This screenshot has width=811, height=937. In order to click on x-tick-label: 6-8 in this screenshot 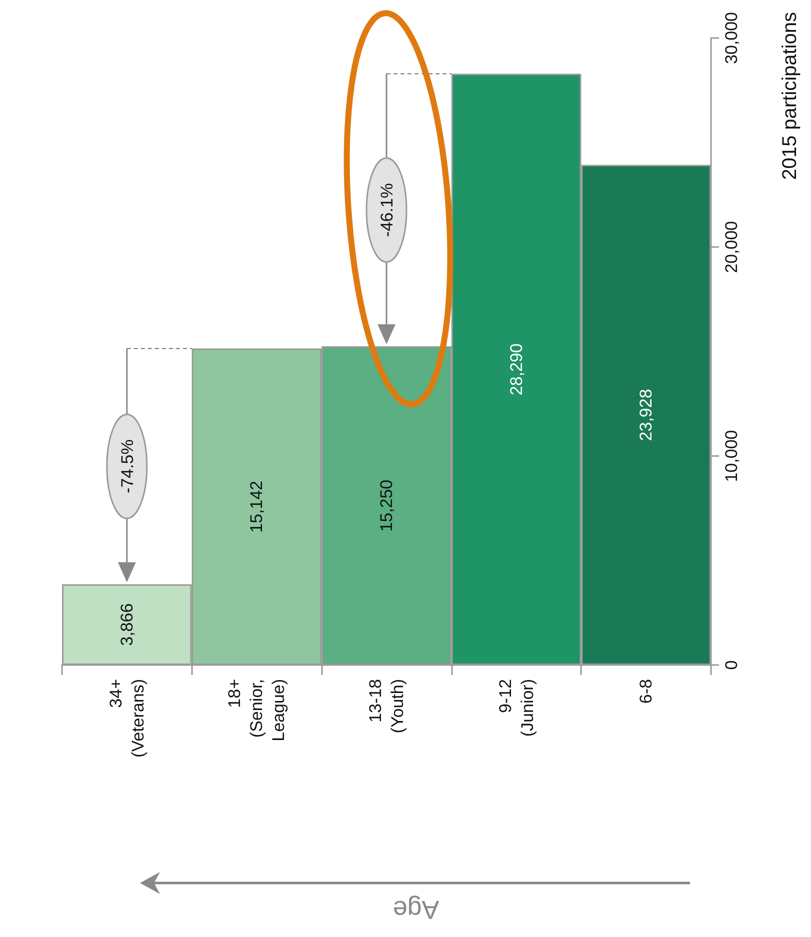, I will do `click(646, 691)`.